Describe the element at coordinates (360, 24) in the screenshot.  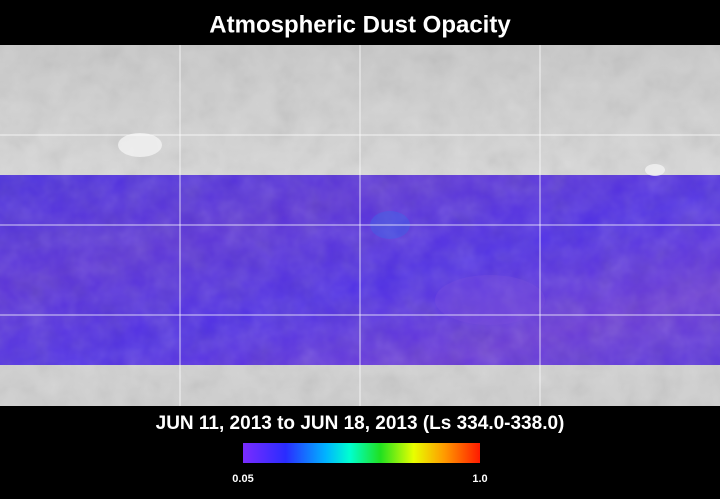
I see `map-title: Atmospheric Dust Opacity` at that location.